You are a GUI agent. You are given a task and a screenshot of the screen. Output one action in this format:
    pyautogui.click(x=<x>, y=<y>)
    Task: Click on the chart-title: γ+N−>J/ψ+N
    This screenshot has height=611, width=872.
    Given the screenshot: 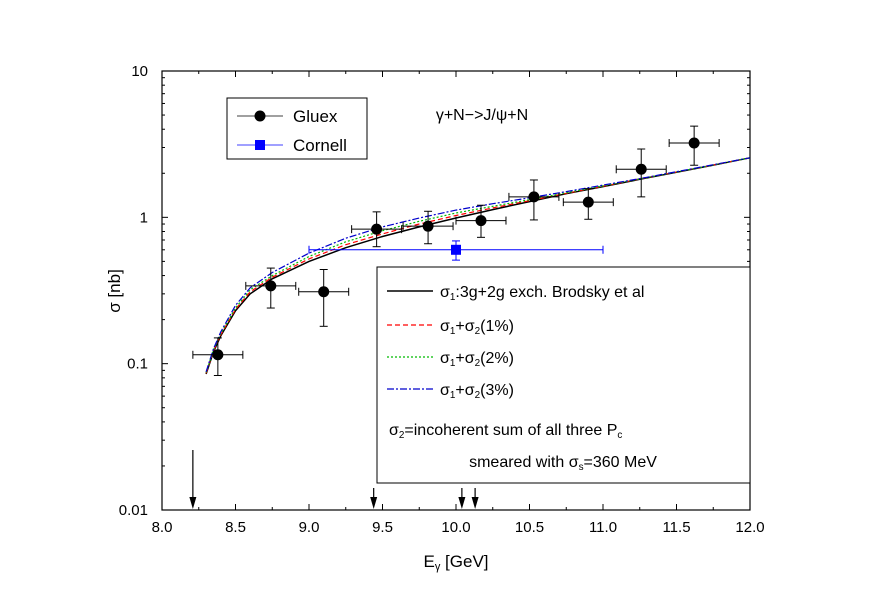 What is the action you would take?
    pyautogui.click(x=482, y=115)
    